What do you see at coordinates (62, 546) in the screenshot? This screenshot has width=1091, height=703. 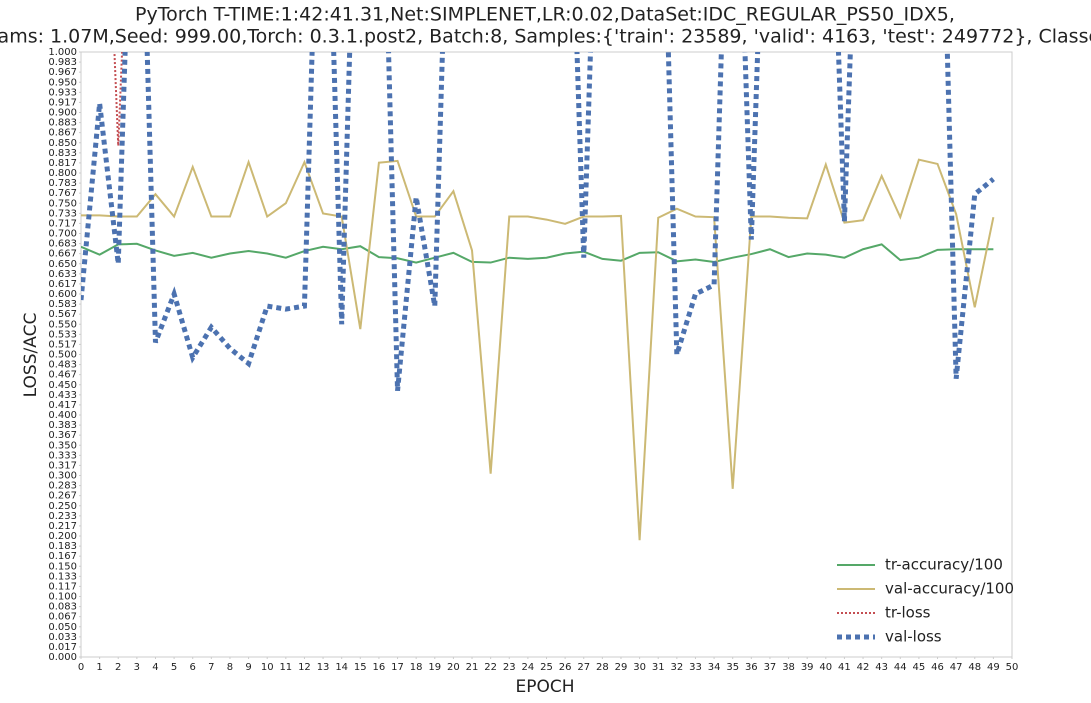 I see `y-tick-label: 0.183` at bounding box center [62, 546].